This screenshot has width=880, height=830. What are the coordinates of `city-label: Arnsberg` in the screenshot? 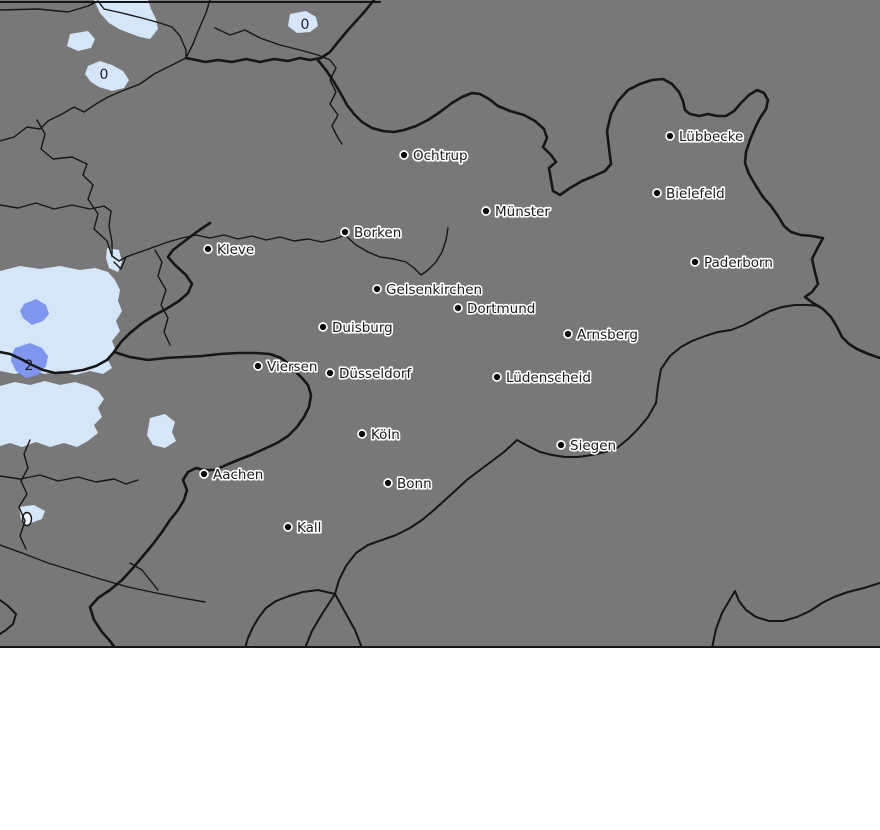 It's located at (607, 335).